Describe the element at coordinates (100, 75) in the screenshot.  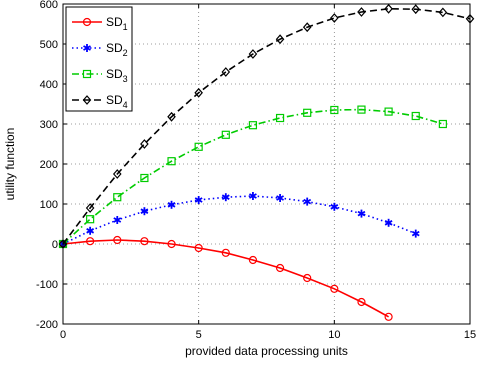
I see `legend-entry: SD3` at that location.